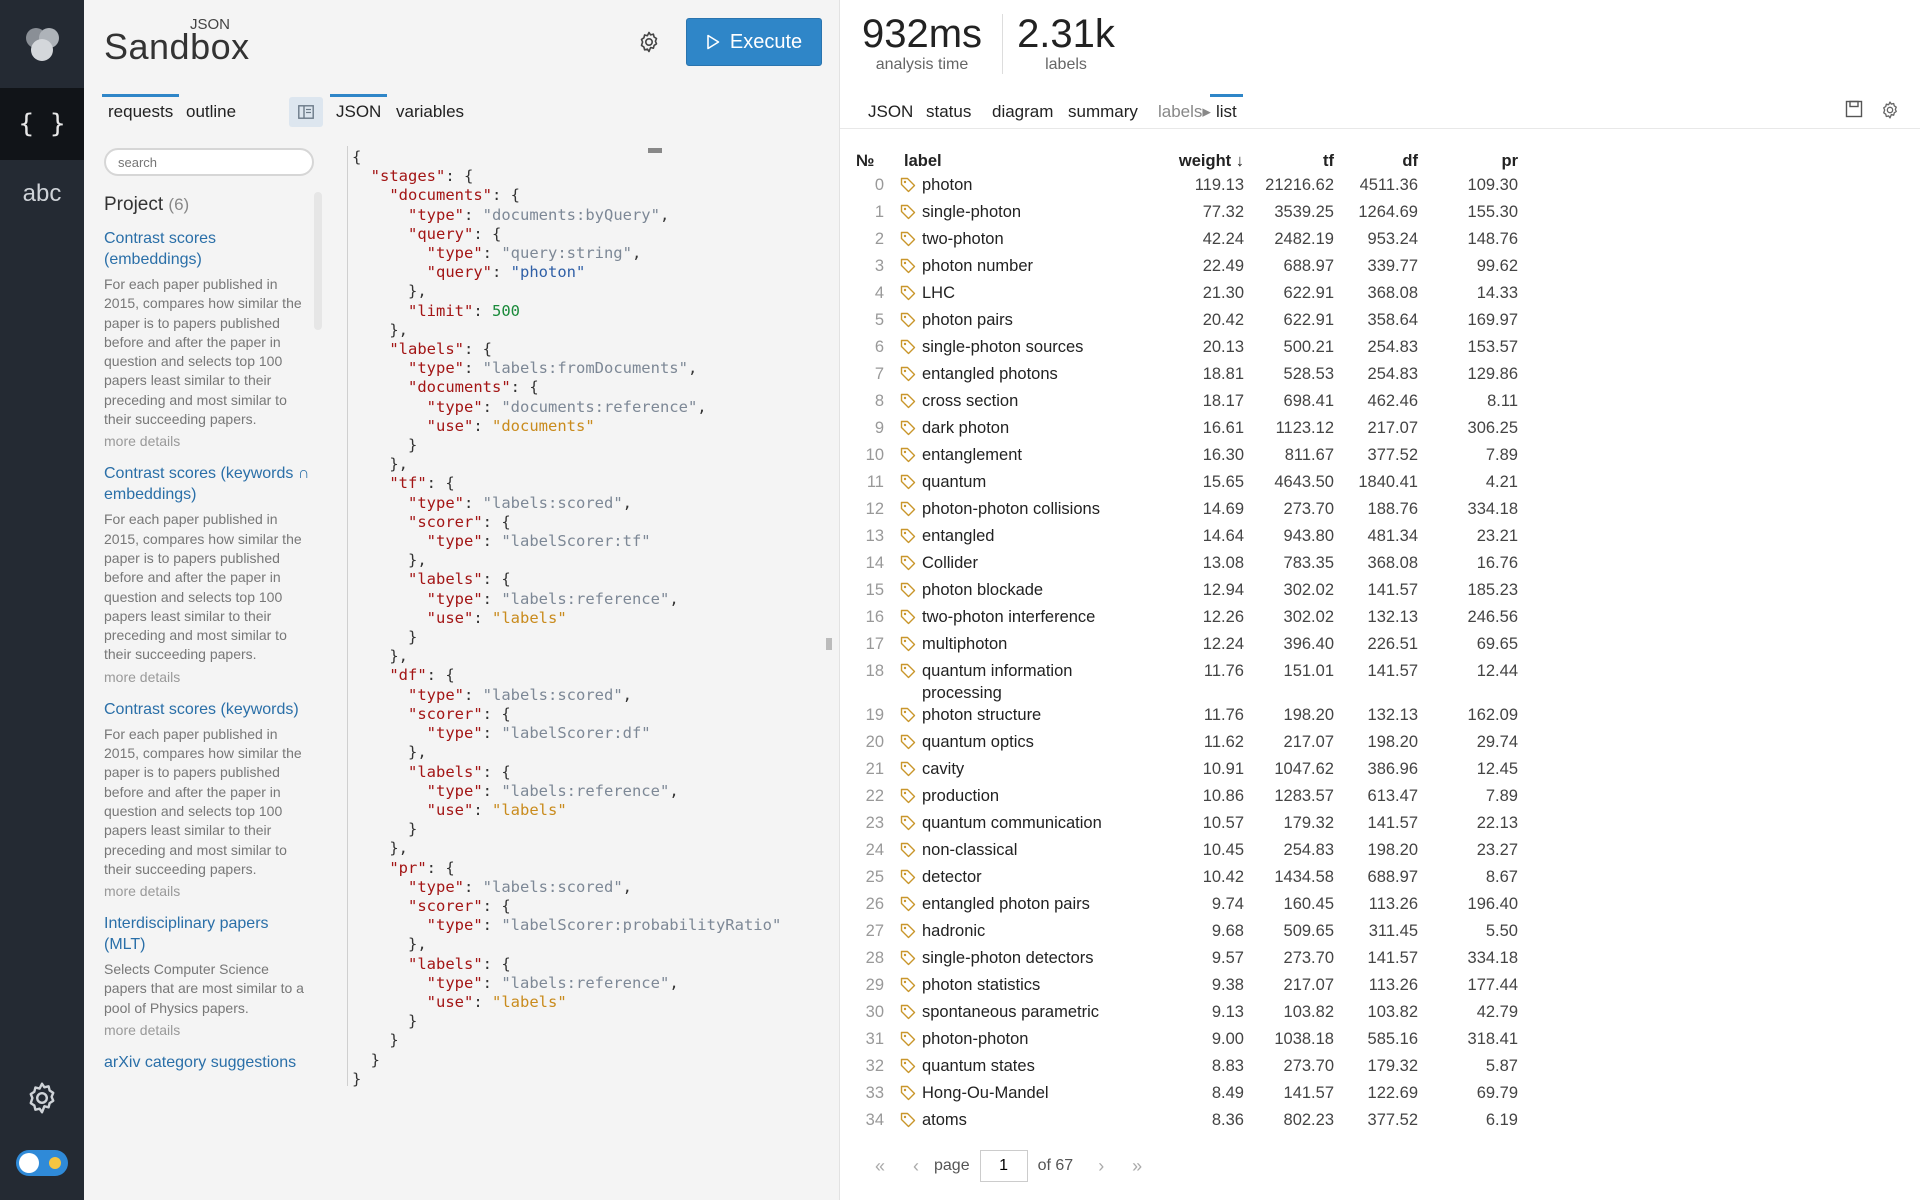 This screenshot has width=1920, height=1200. Describe the element at coordinates (1029, 1122) in the screenshot. I see `row-label: atoms` at that location.